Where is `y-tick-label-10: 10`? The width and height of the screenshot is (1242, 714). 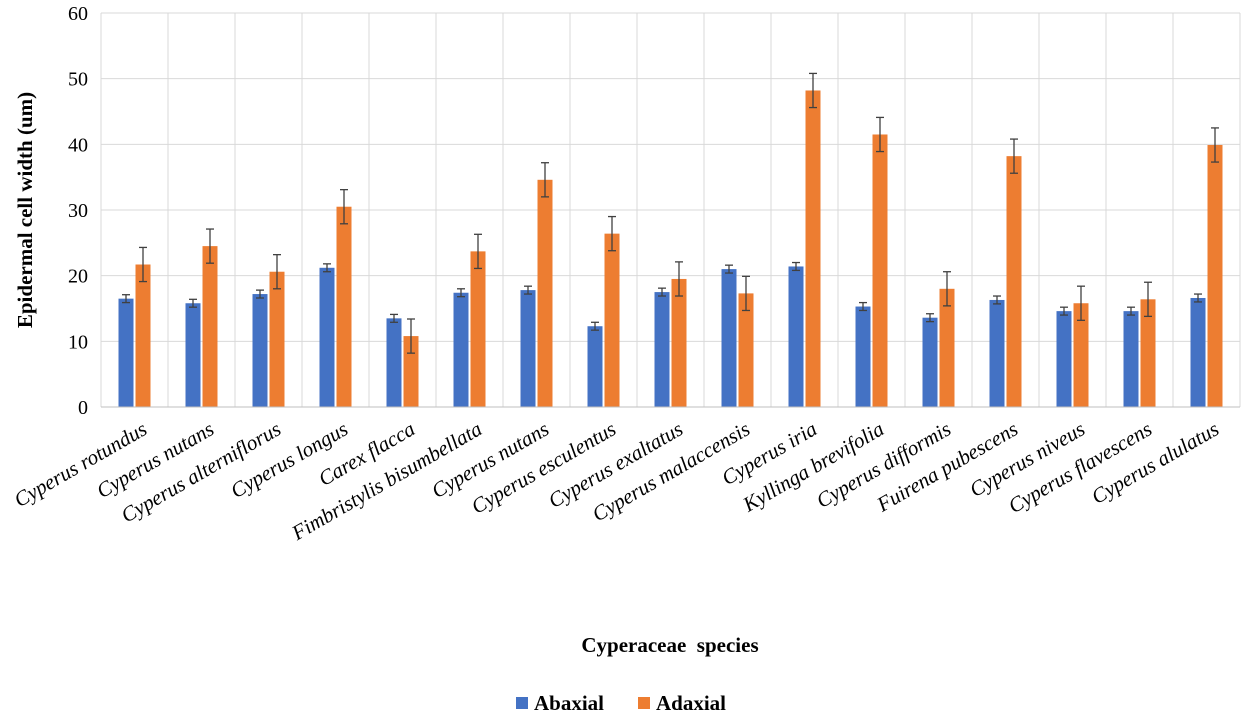
y-tick-label-10: 10 is located at coordinates (78, 342).